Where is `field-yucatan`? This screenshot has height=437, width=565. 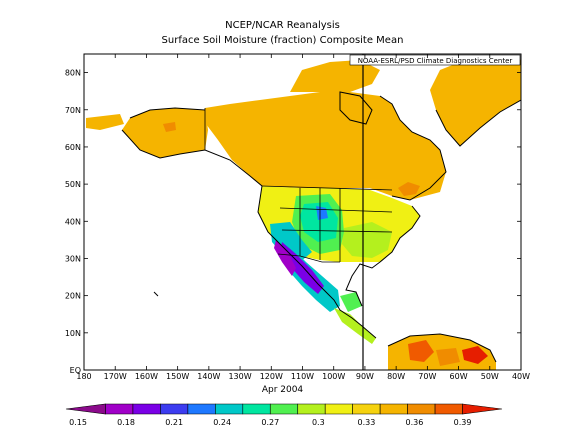
field-yucatan is located at coordinates (351, 302).